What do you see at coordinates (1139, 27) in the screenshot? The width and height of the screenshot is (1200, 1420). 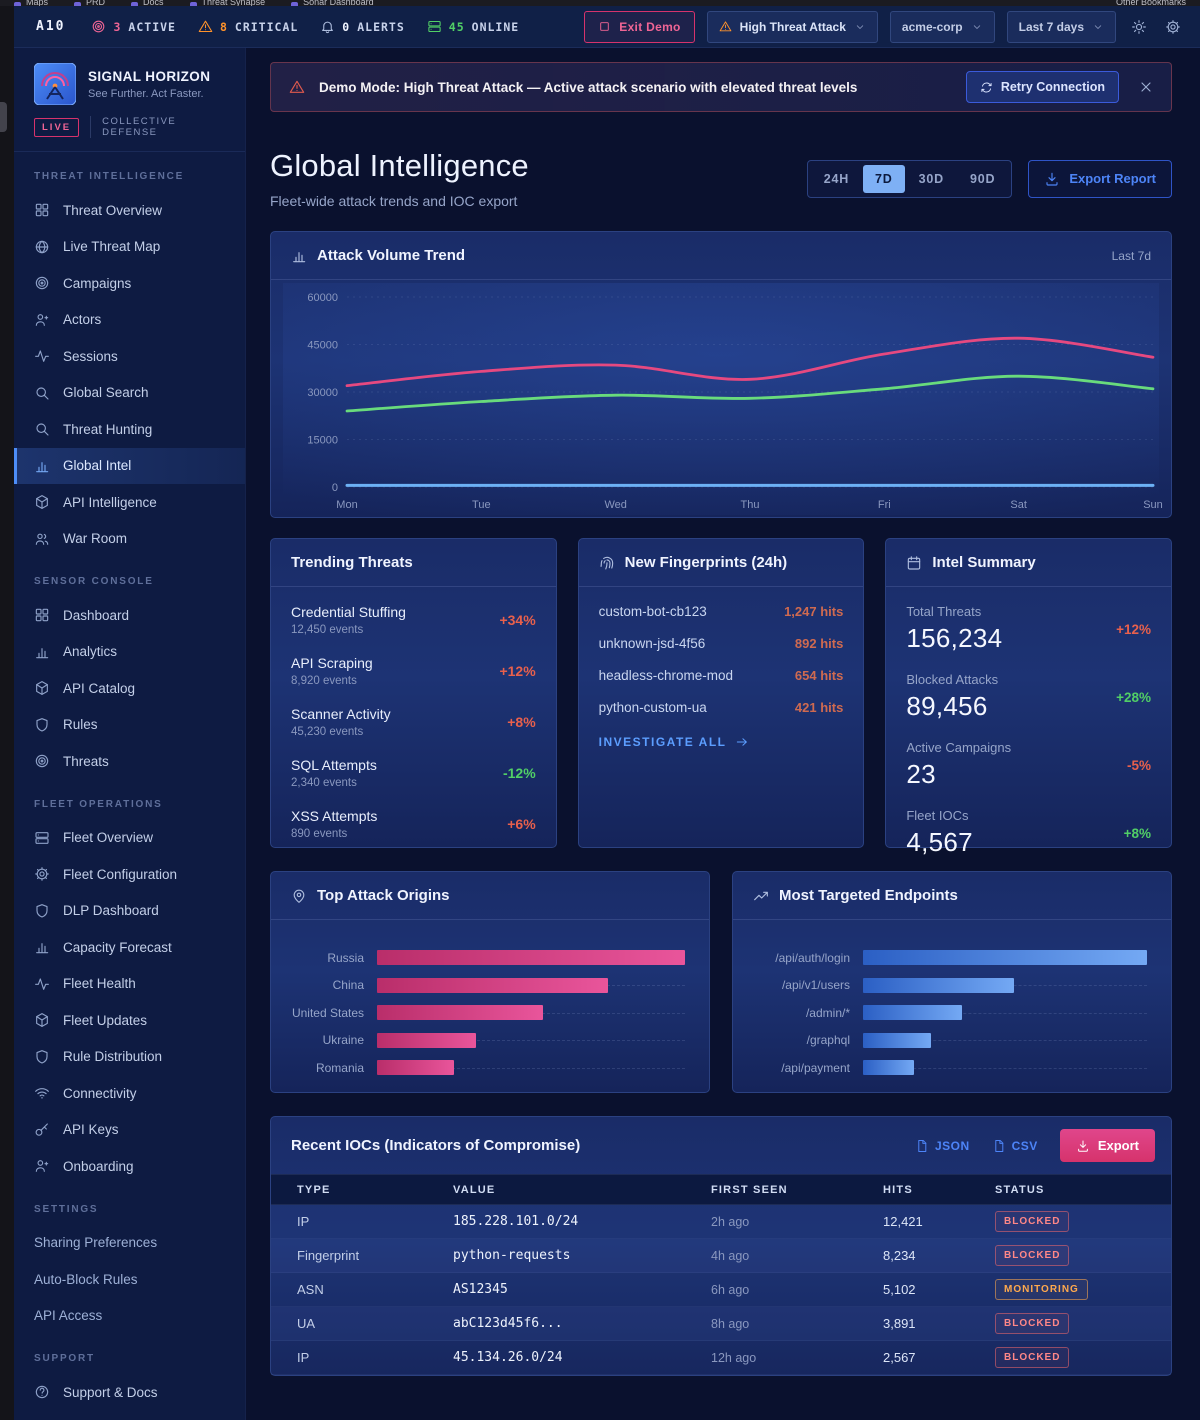 I see `theme-sun-icon` at bounding box center [1139, 27].